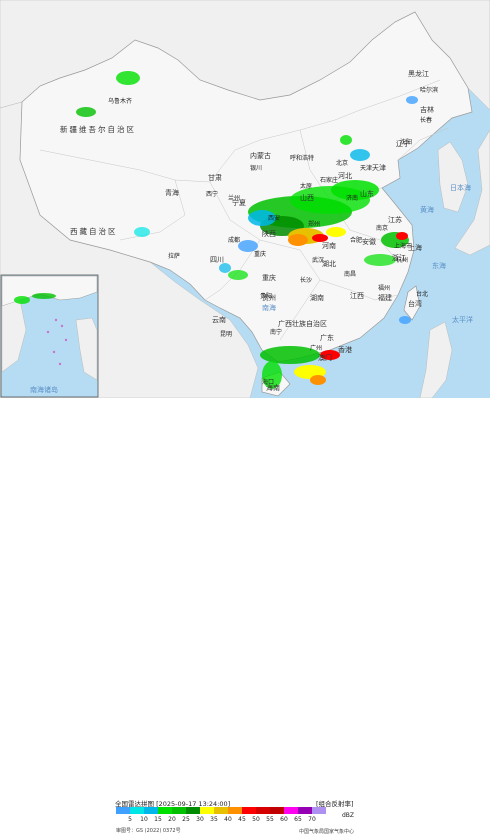 Image resolution: width=490 pixels, height=835 pixels. What do you see at coordinates (306, 186) in the screenshot?
I see `city-label: 太原` at bounding box center [306, 186].